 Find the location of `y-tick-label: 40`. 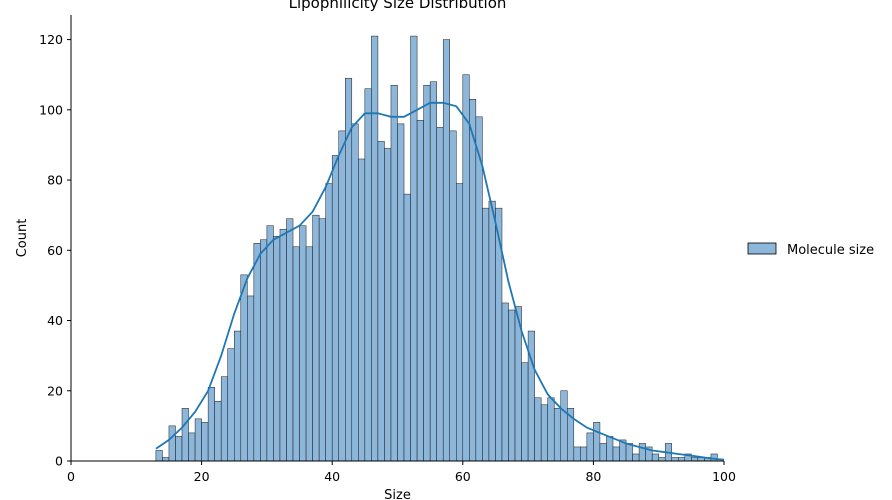

y-tick-label: 40 is located at coordinates (55, 320).